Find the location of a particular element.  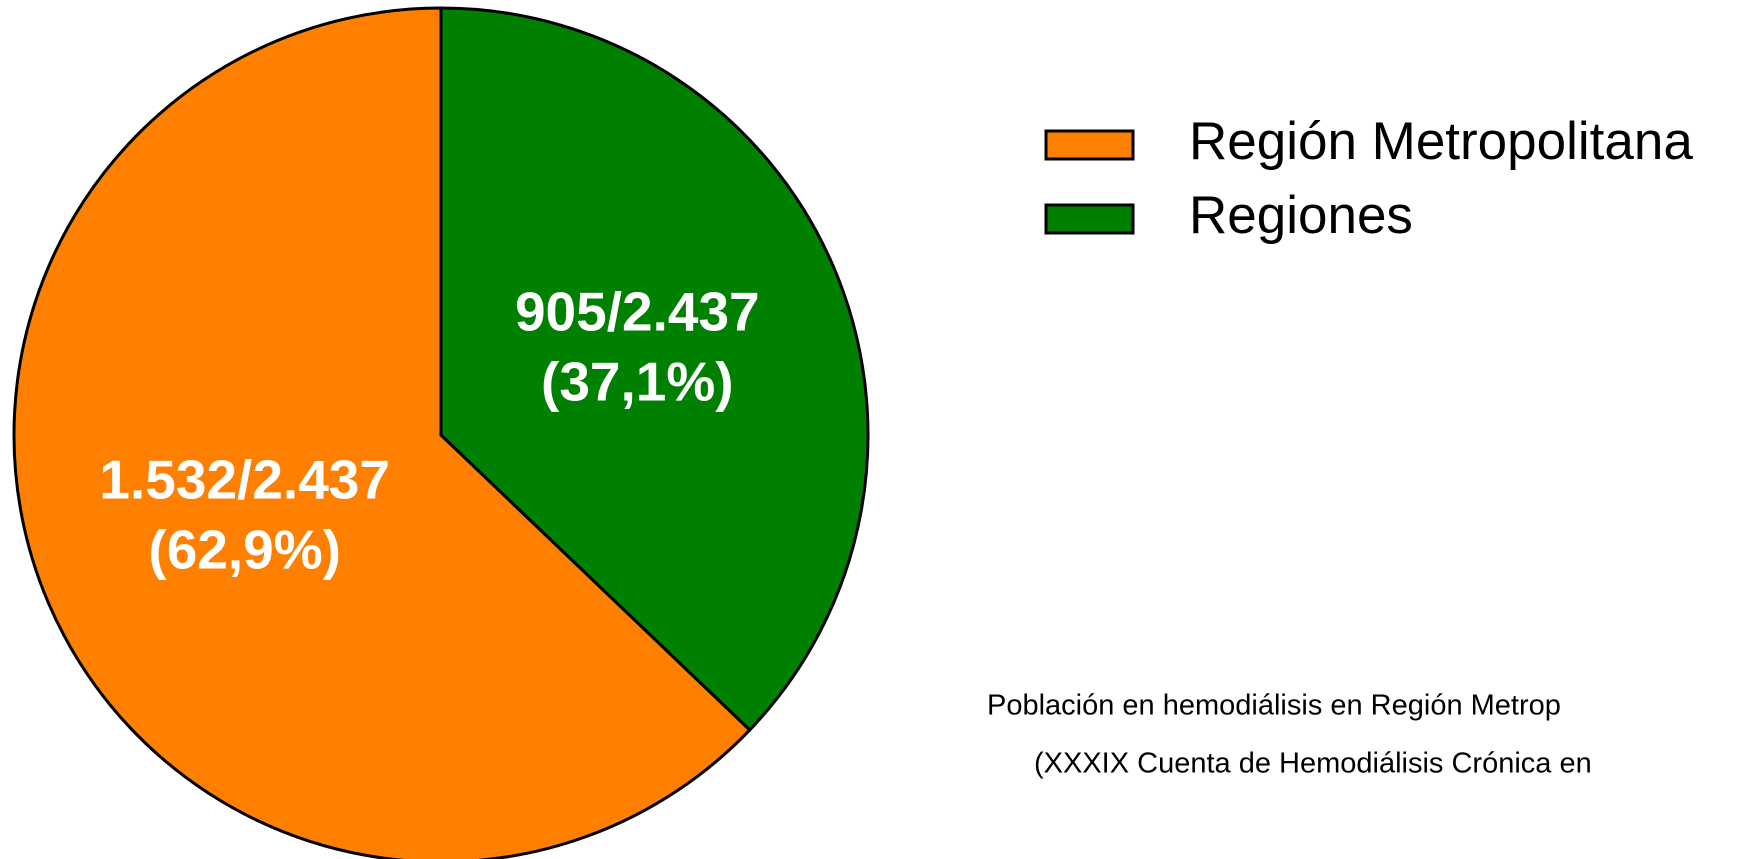

data-label: 905/2.437 is located at coordinates (637, 312).